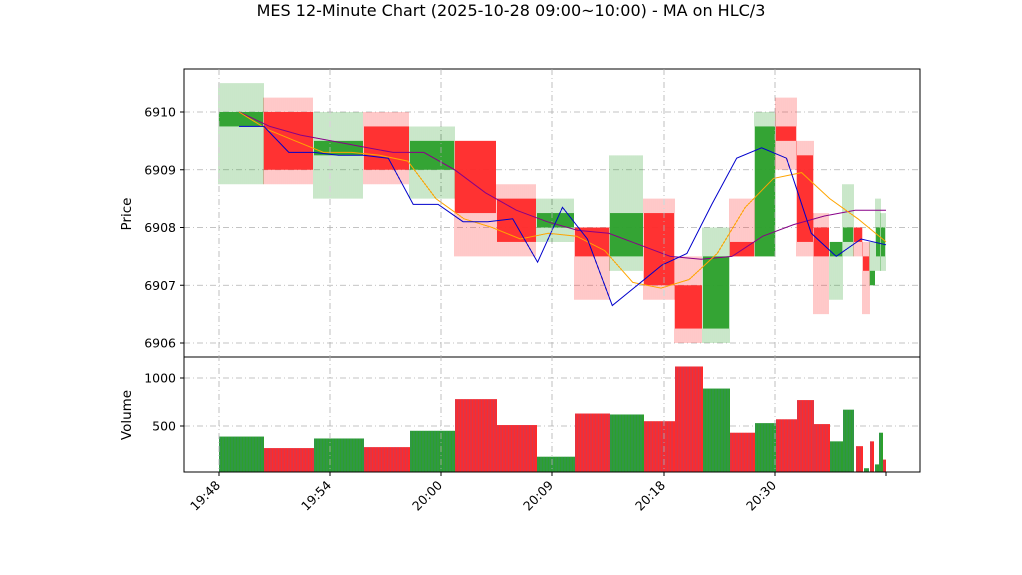 This screenshot has width=1022, height=575. Describe the element at coordinates (427, 495) in the screenshot. I see `x-tick-label: 20:00` at that location.